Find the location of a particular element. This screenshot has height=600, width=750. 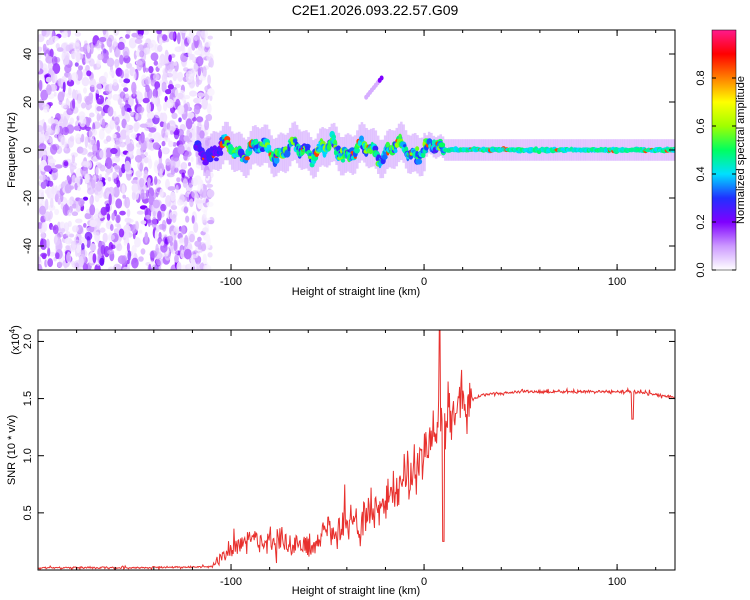

x-tick-label: -100 is located at coordinates (231, 582).